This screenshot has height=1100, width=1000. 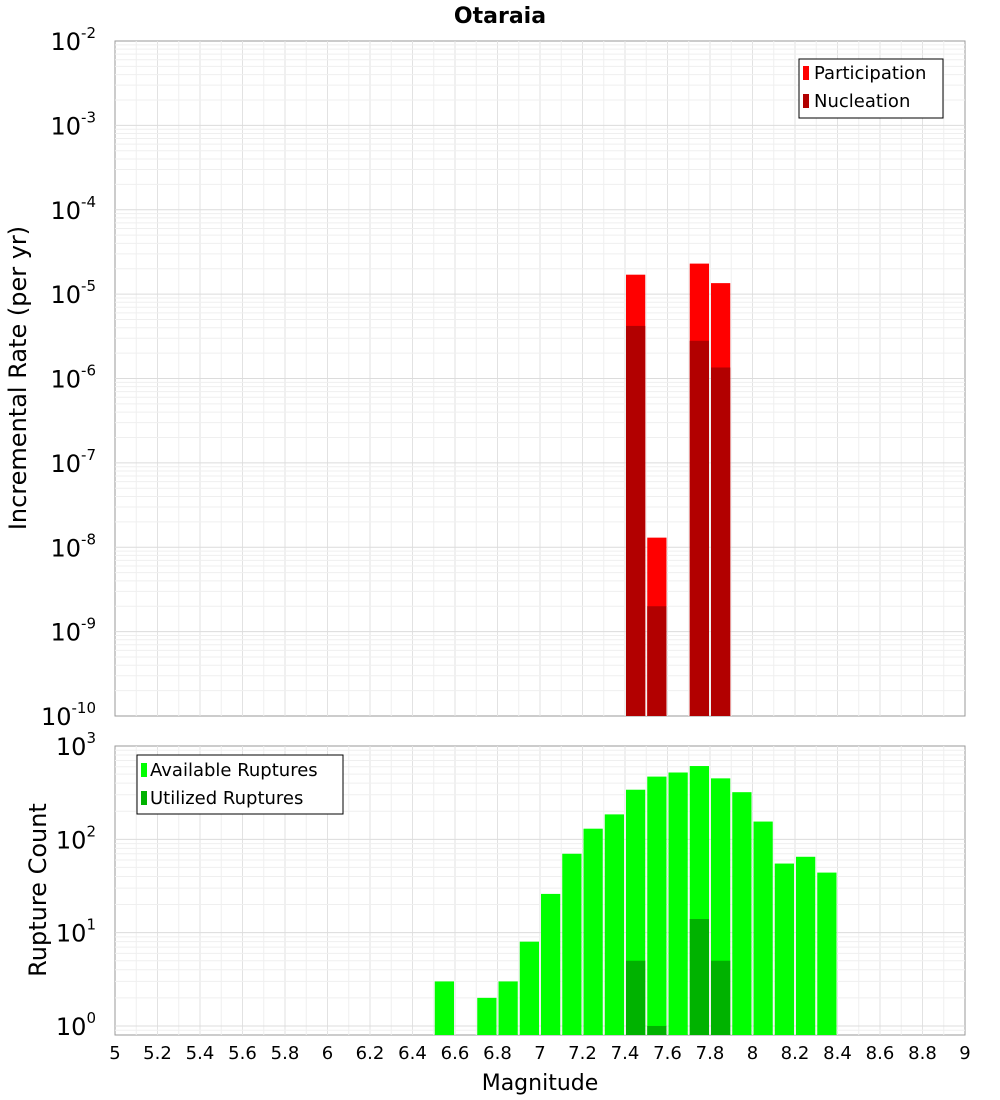 What do you see at coordinates (667, 1053) in the screenshot?
I see `x-tick-label: 7.6` at bounding box center [667, 1053].